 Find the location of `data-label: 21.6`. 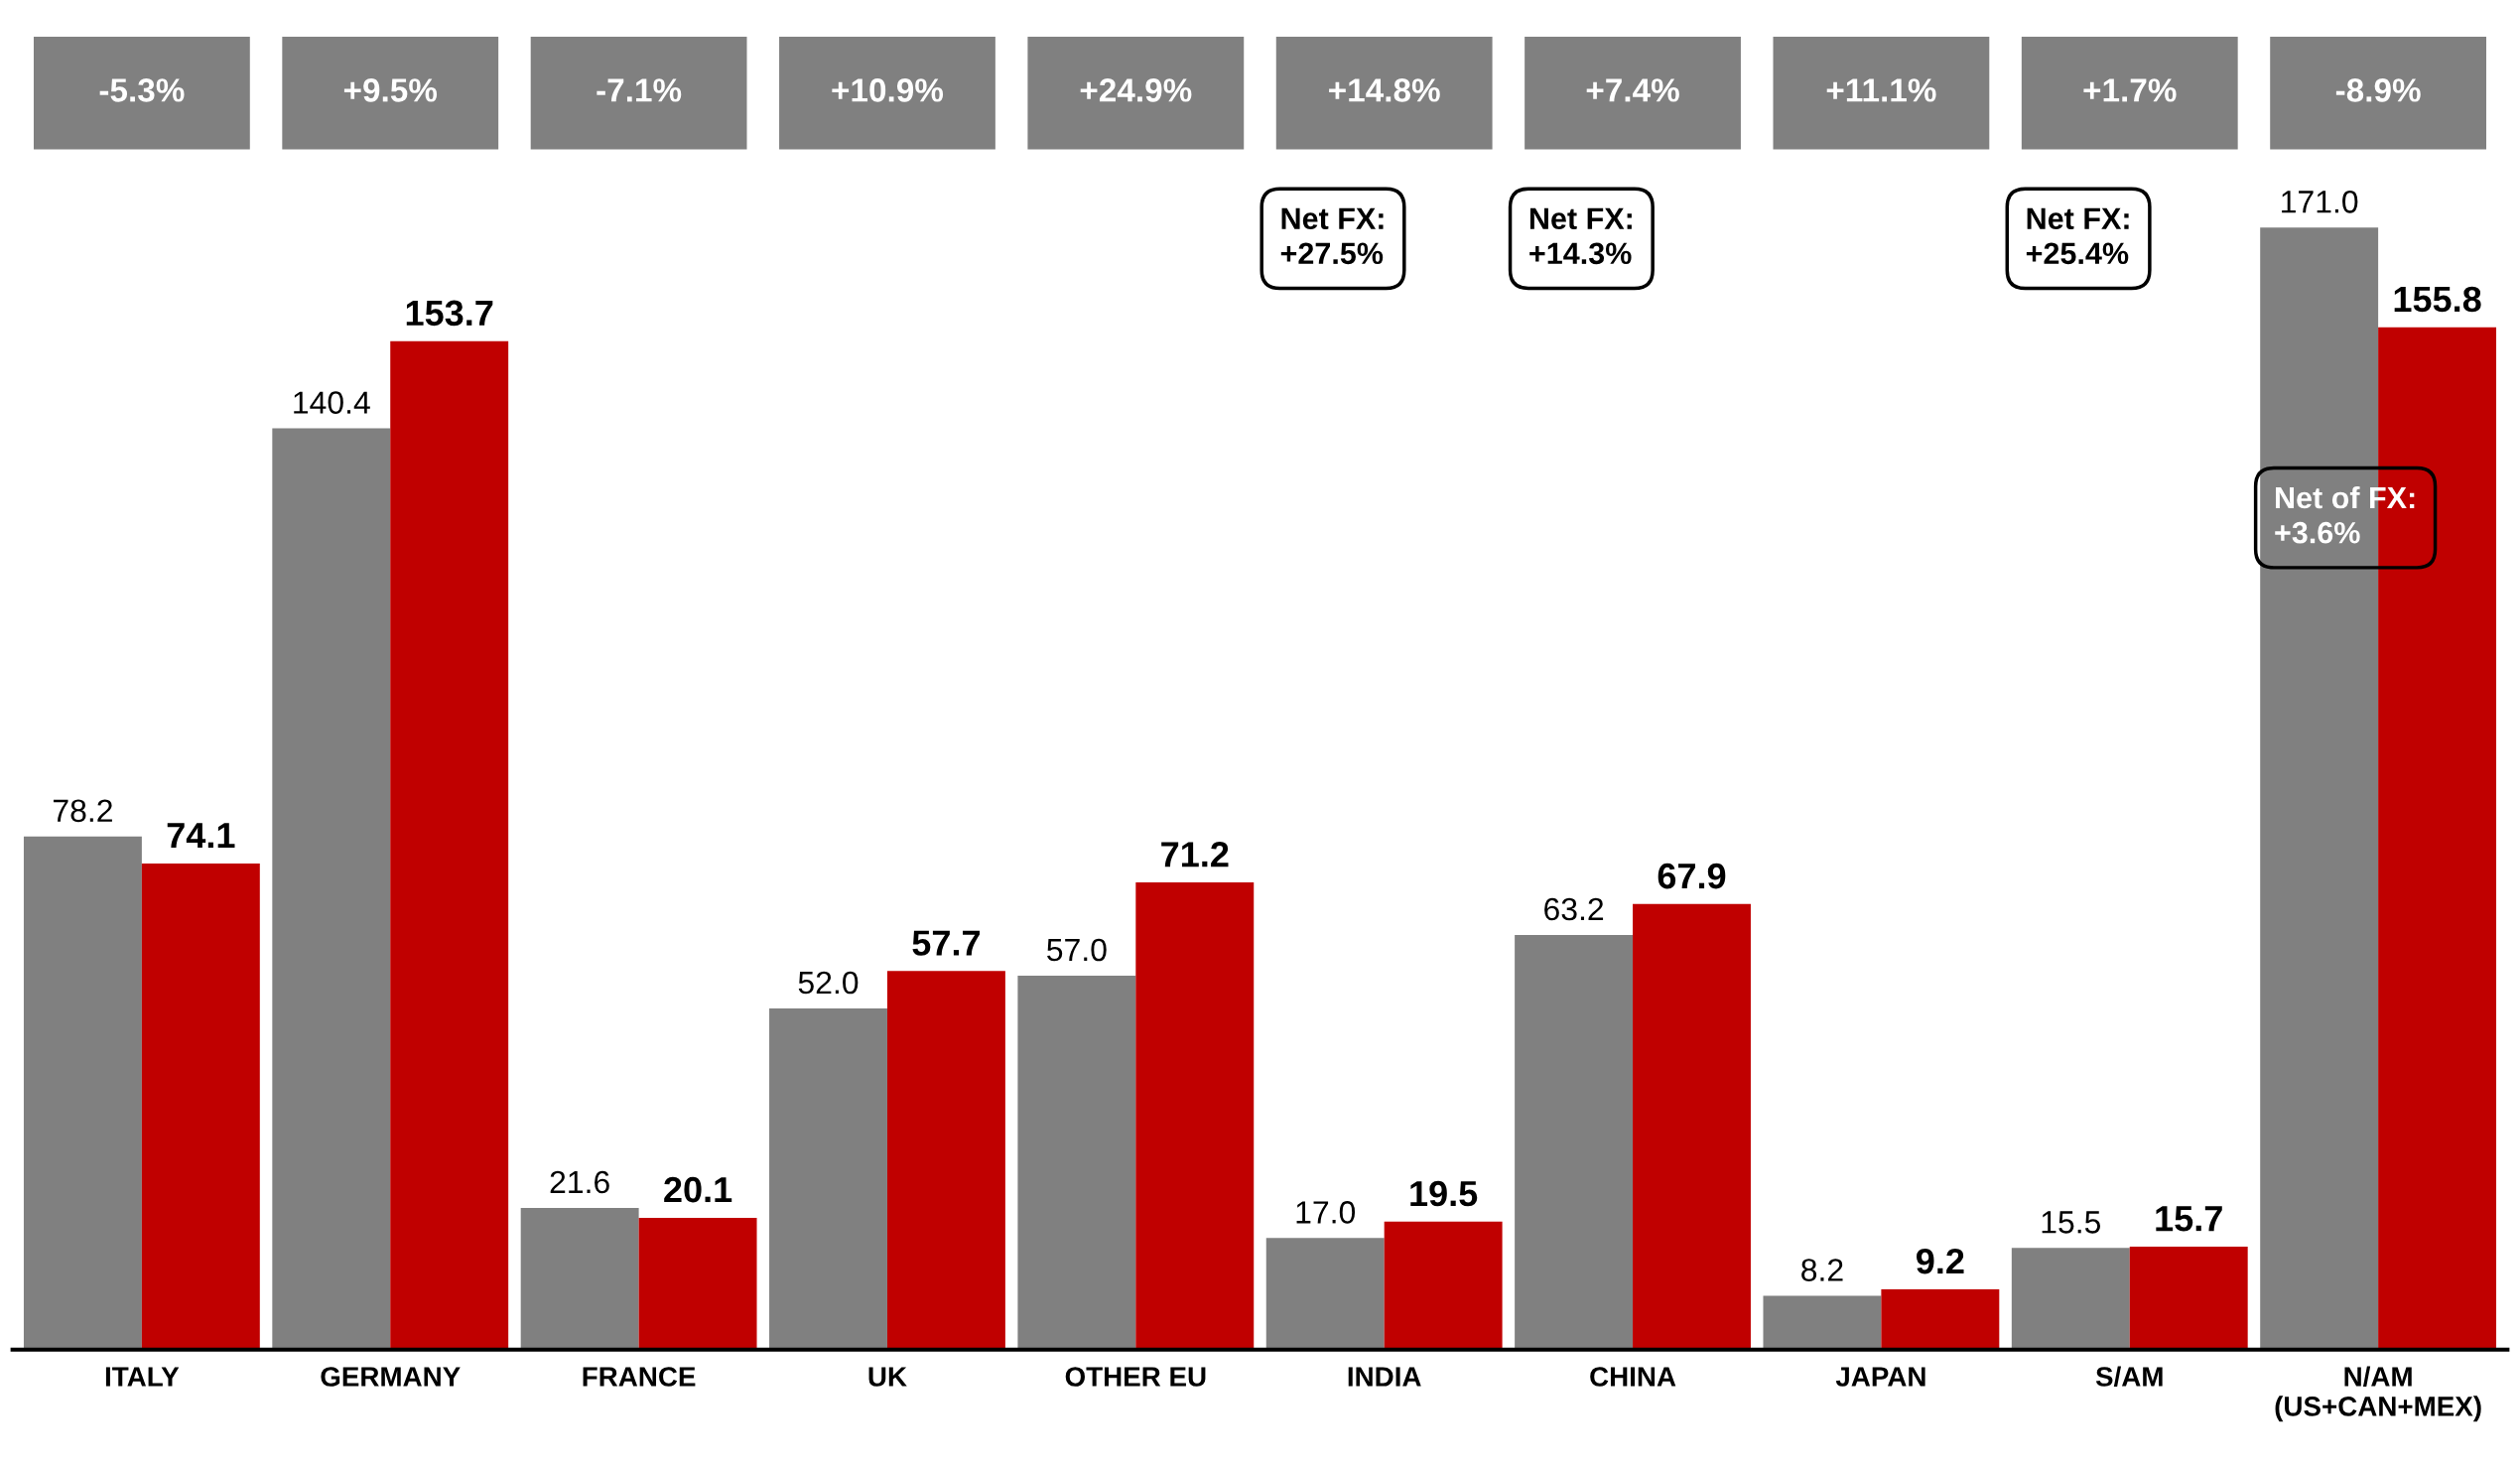

data-label: 21.6 is located at coordinates (579, 1182).